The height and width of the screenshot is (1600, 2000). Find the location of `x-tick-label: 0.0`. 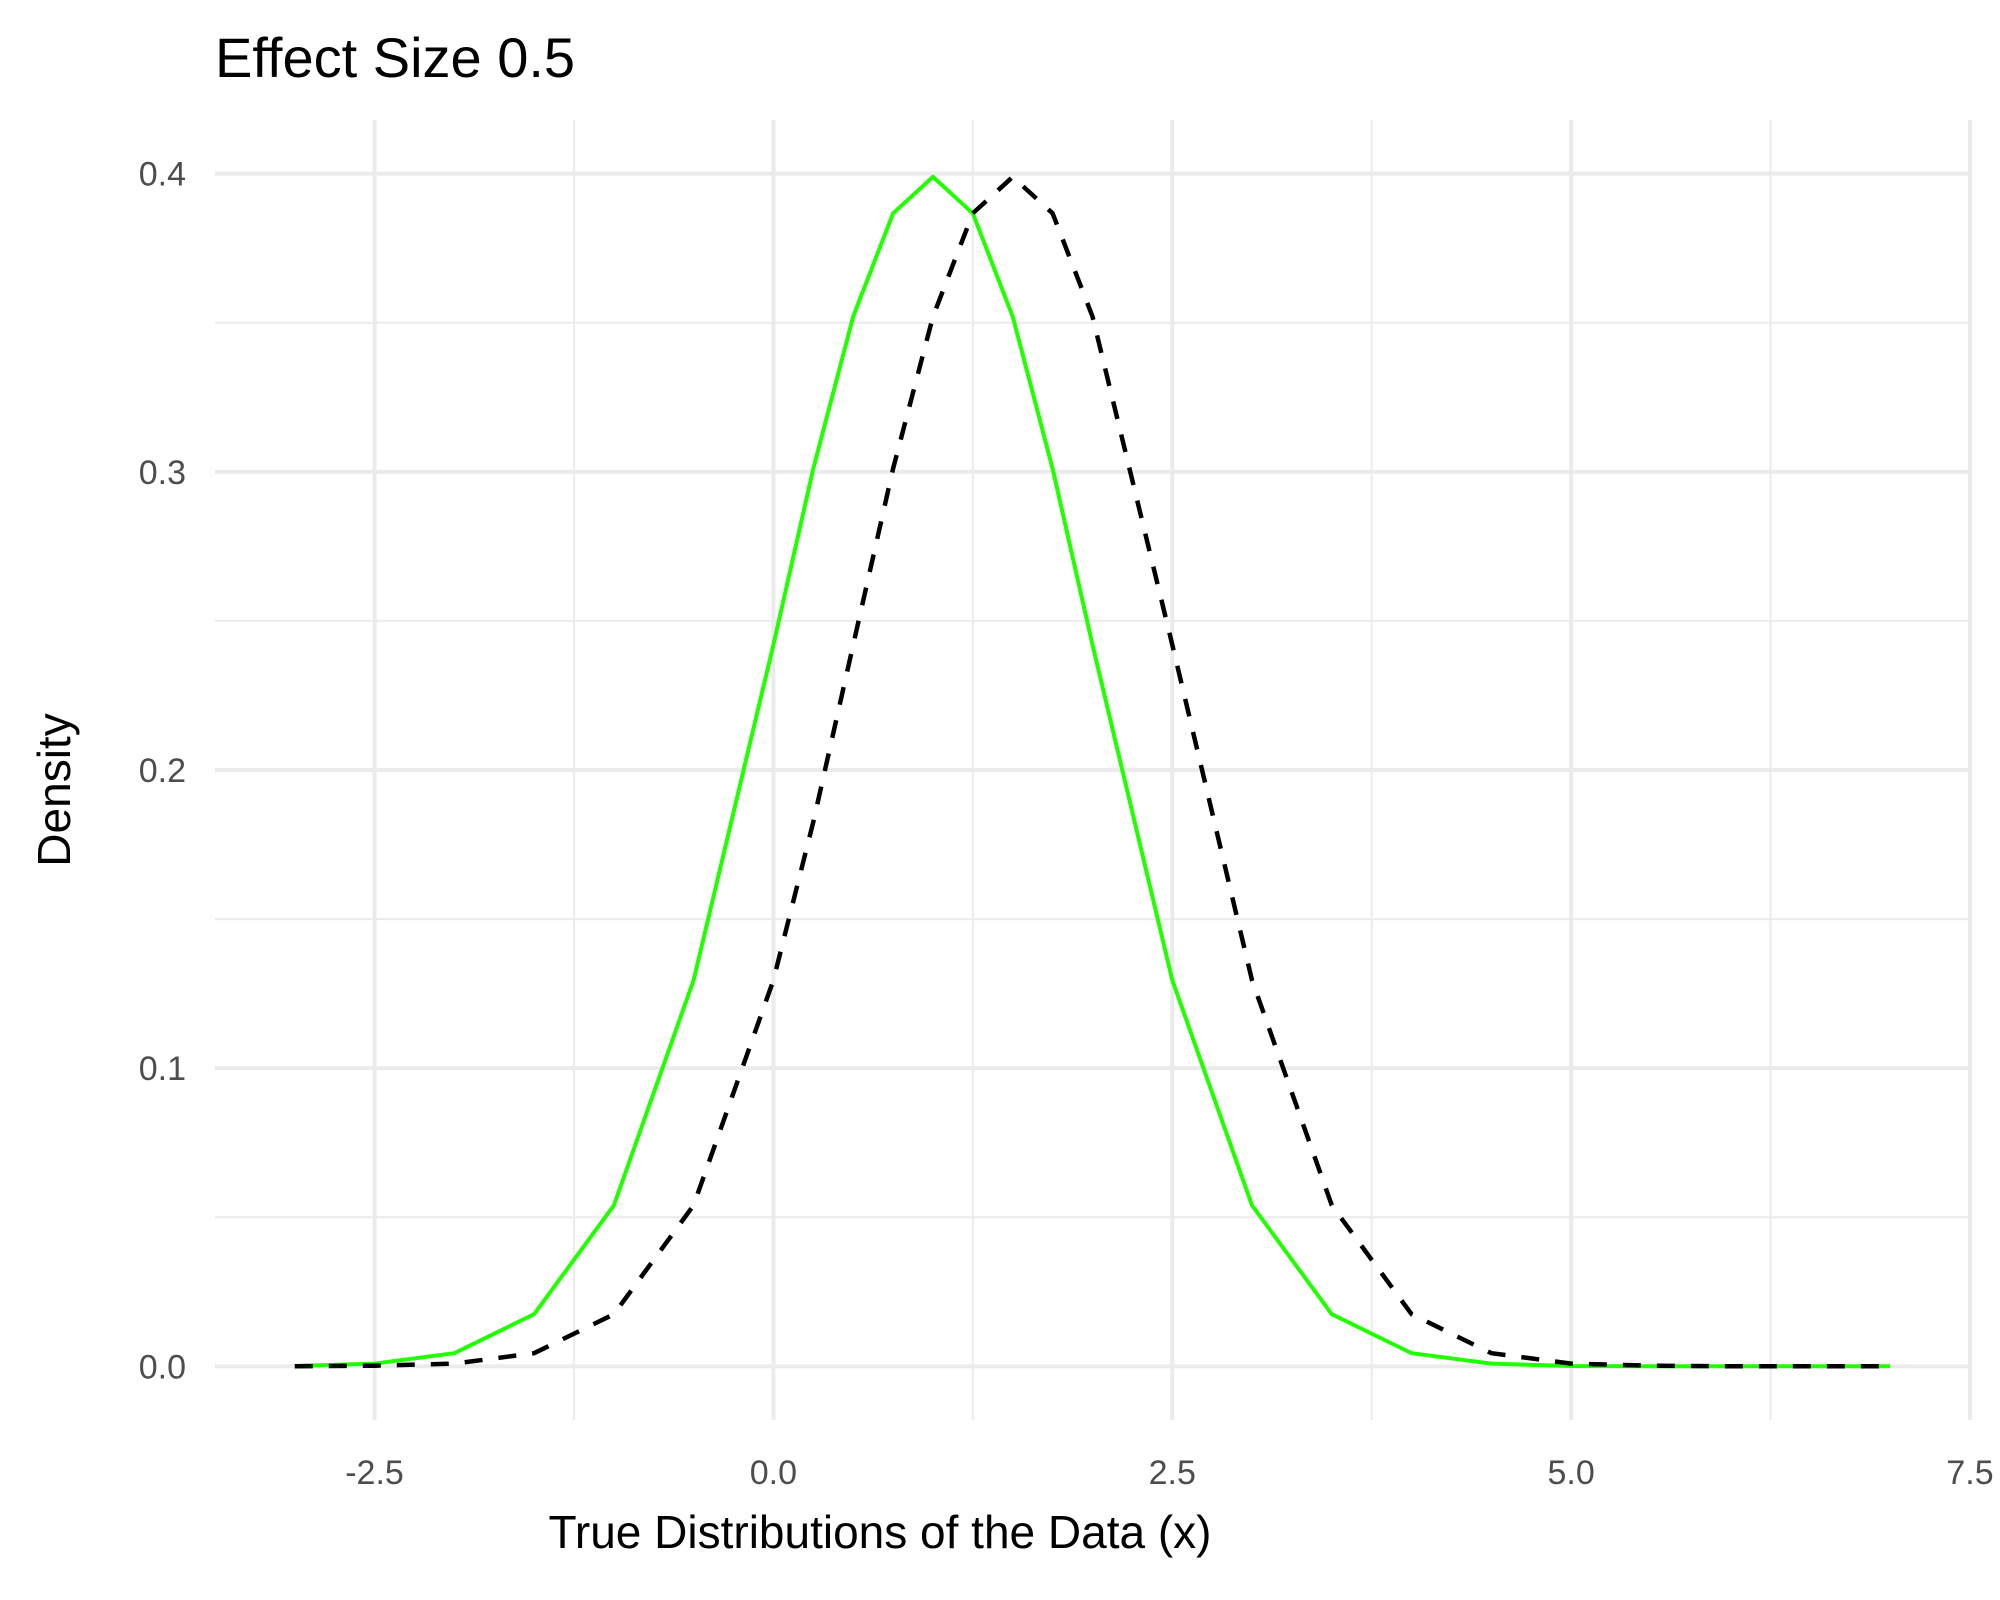

x-tick-label: 0.0 is located at coordinates (773, 1473).